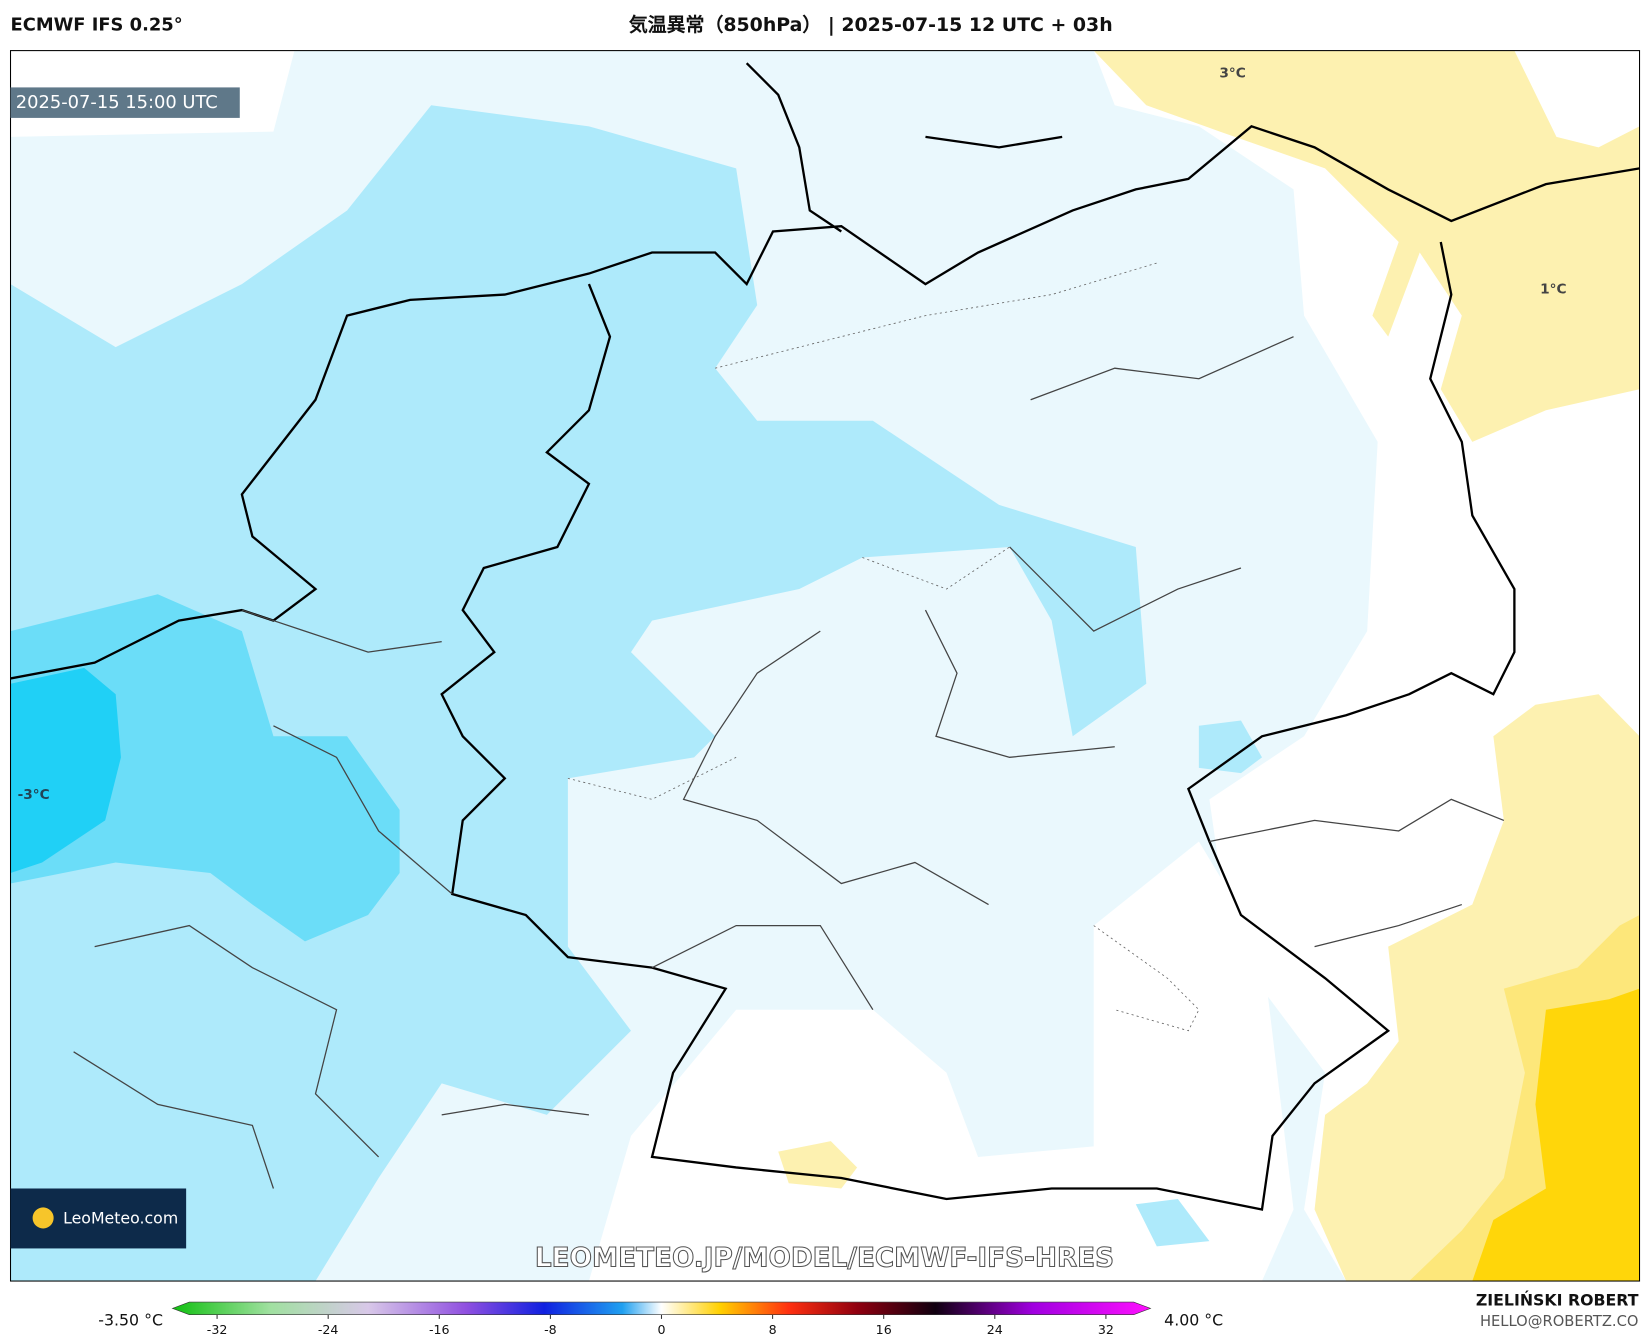 The height and width of the screenshot is (1339, 1649). I want to click on colorbar-tick-label: 8, so click(773, 1329).